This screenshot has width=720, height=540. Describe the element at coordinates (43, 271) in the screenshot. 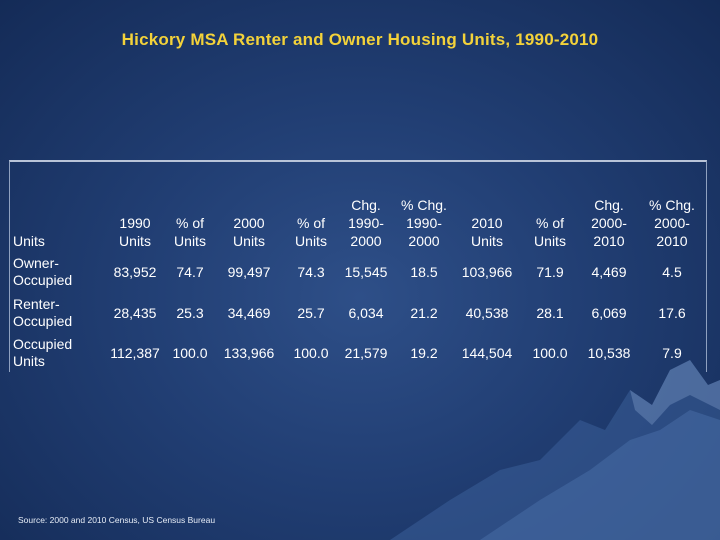

I see `row-label: Owner-Occupied` at that location.